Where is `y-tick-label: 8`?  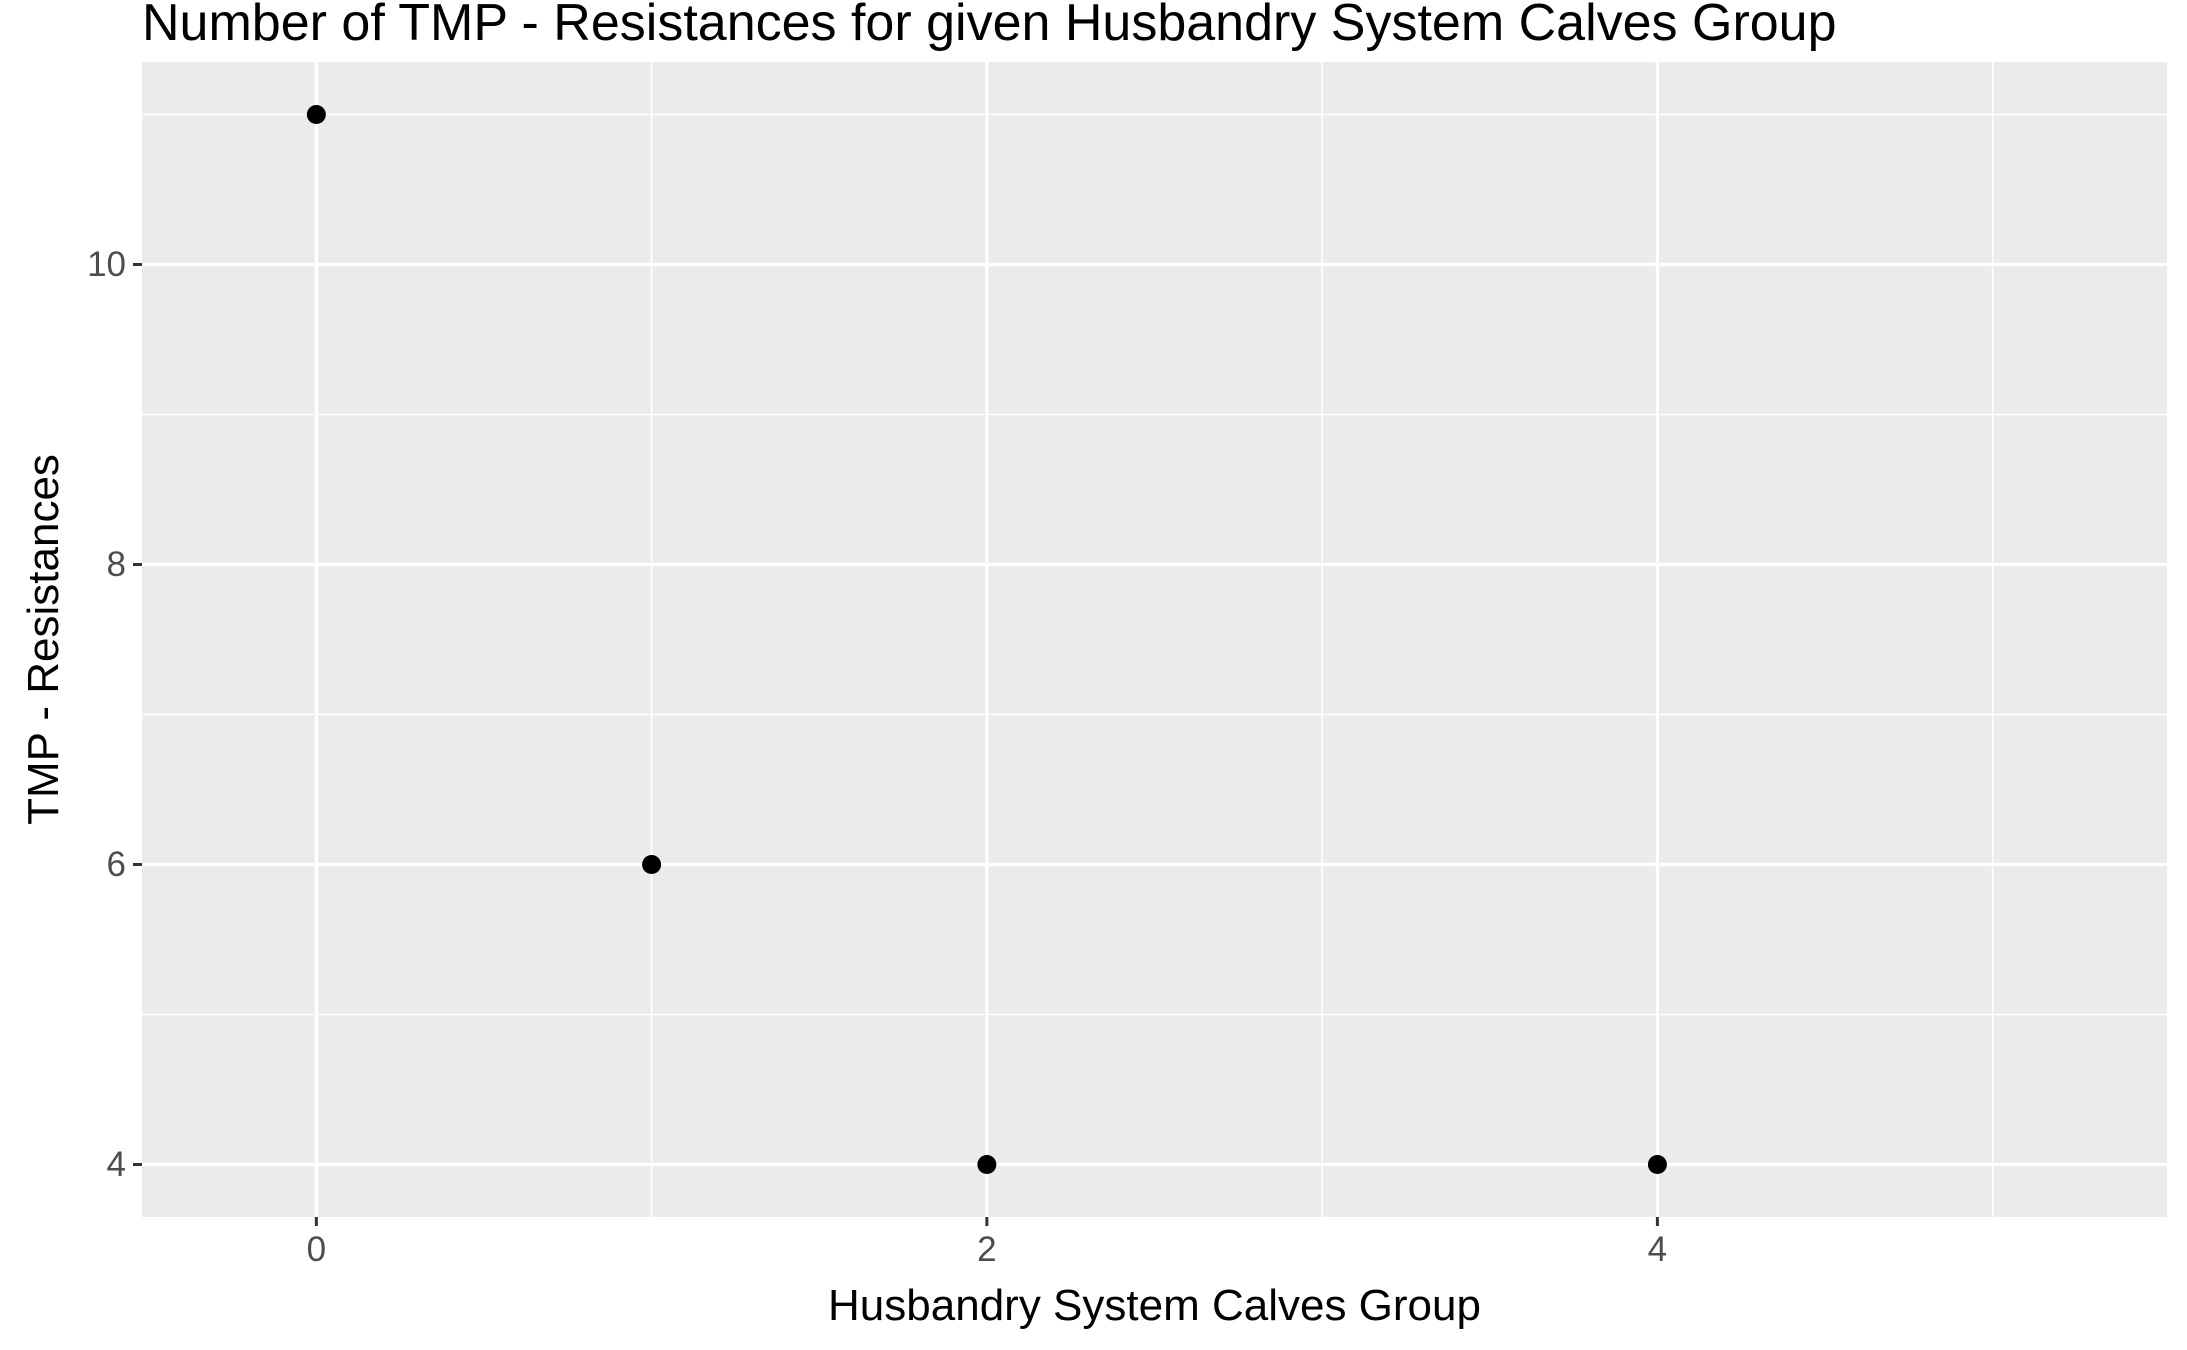
y-tick-label: 8 is located at coordinates (116, 564).